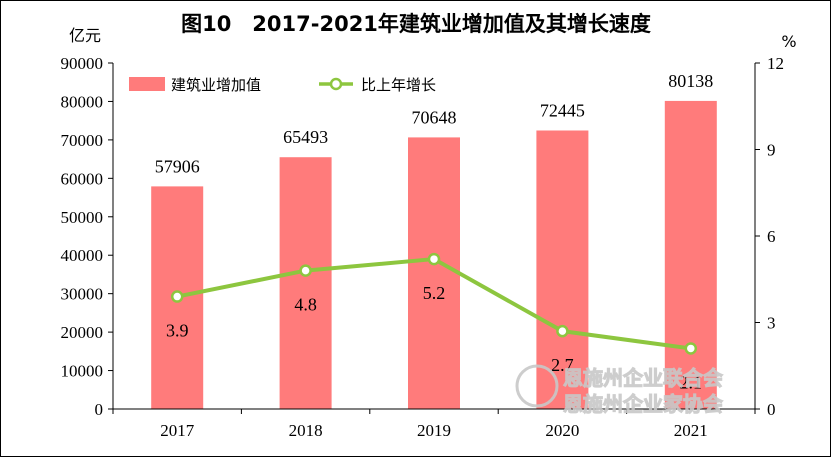 The image size is (831, 457). I want to click on x-tick-label: 2019, so click(434, 430).